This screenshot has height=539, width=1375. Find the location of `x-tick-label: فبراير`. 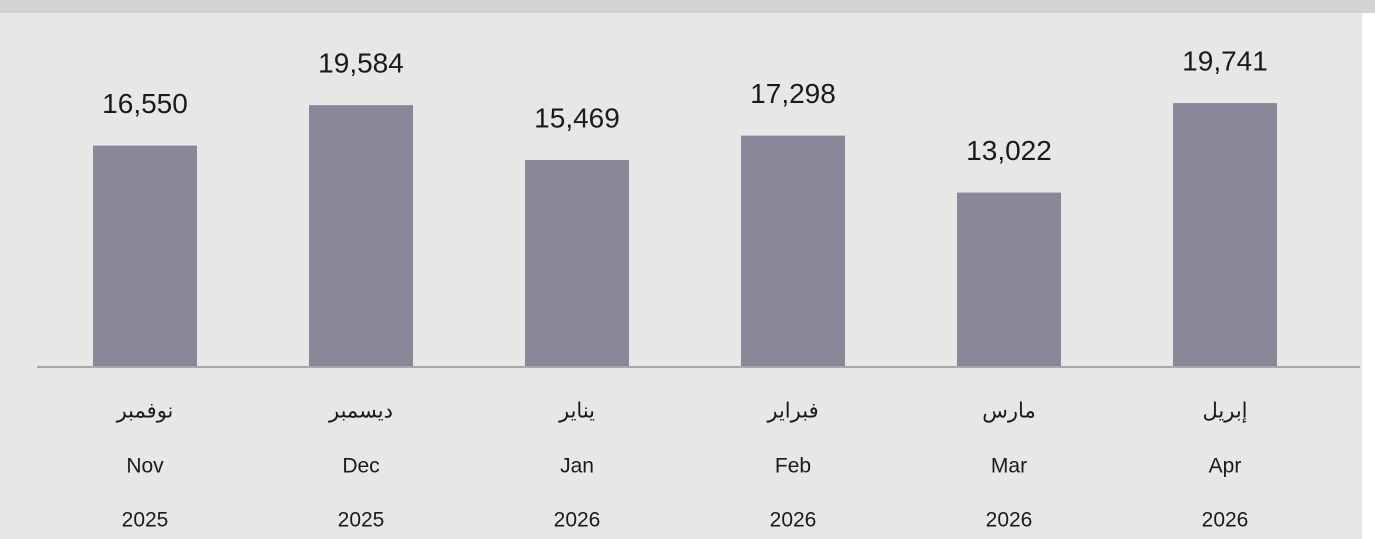

x-tick-label: فبراير is located at coordinates (792, 412).